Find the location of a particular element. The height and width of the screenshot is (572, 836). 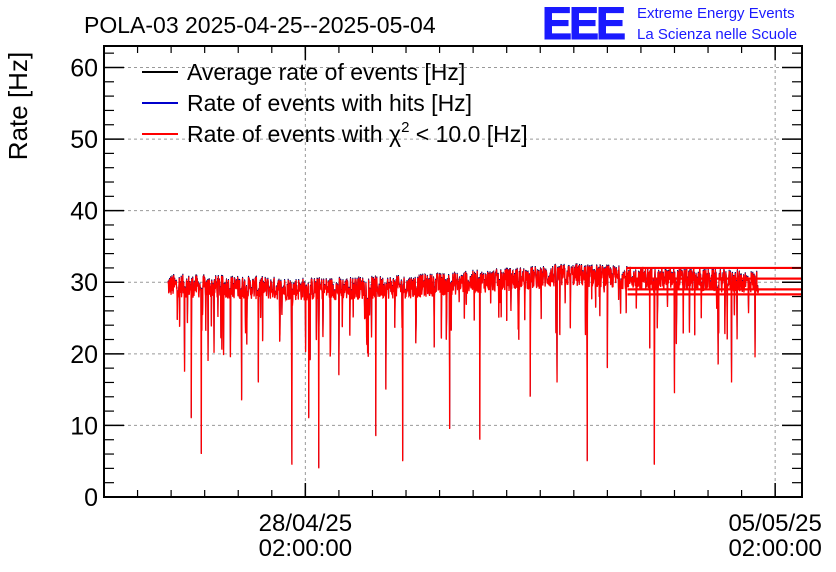

y-tick-label: 40 is located at coordinates (84, 212).